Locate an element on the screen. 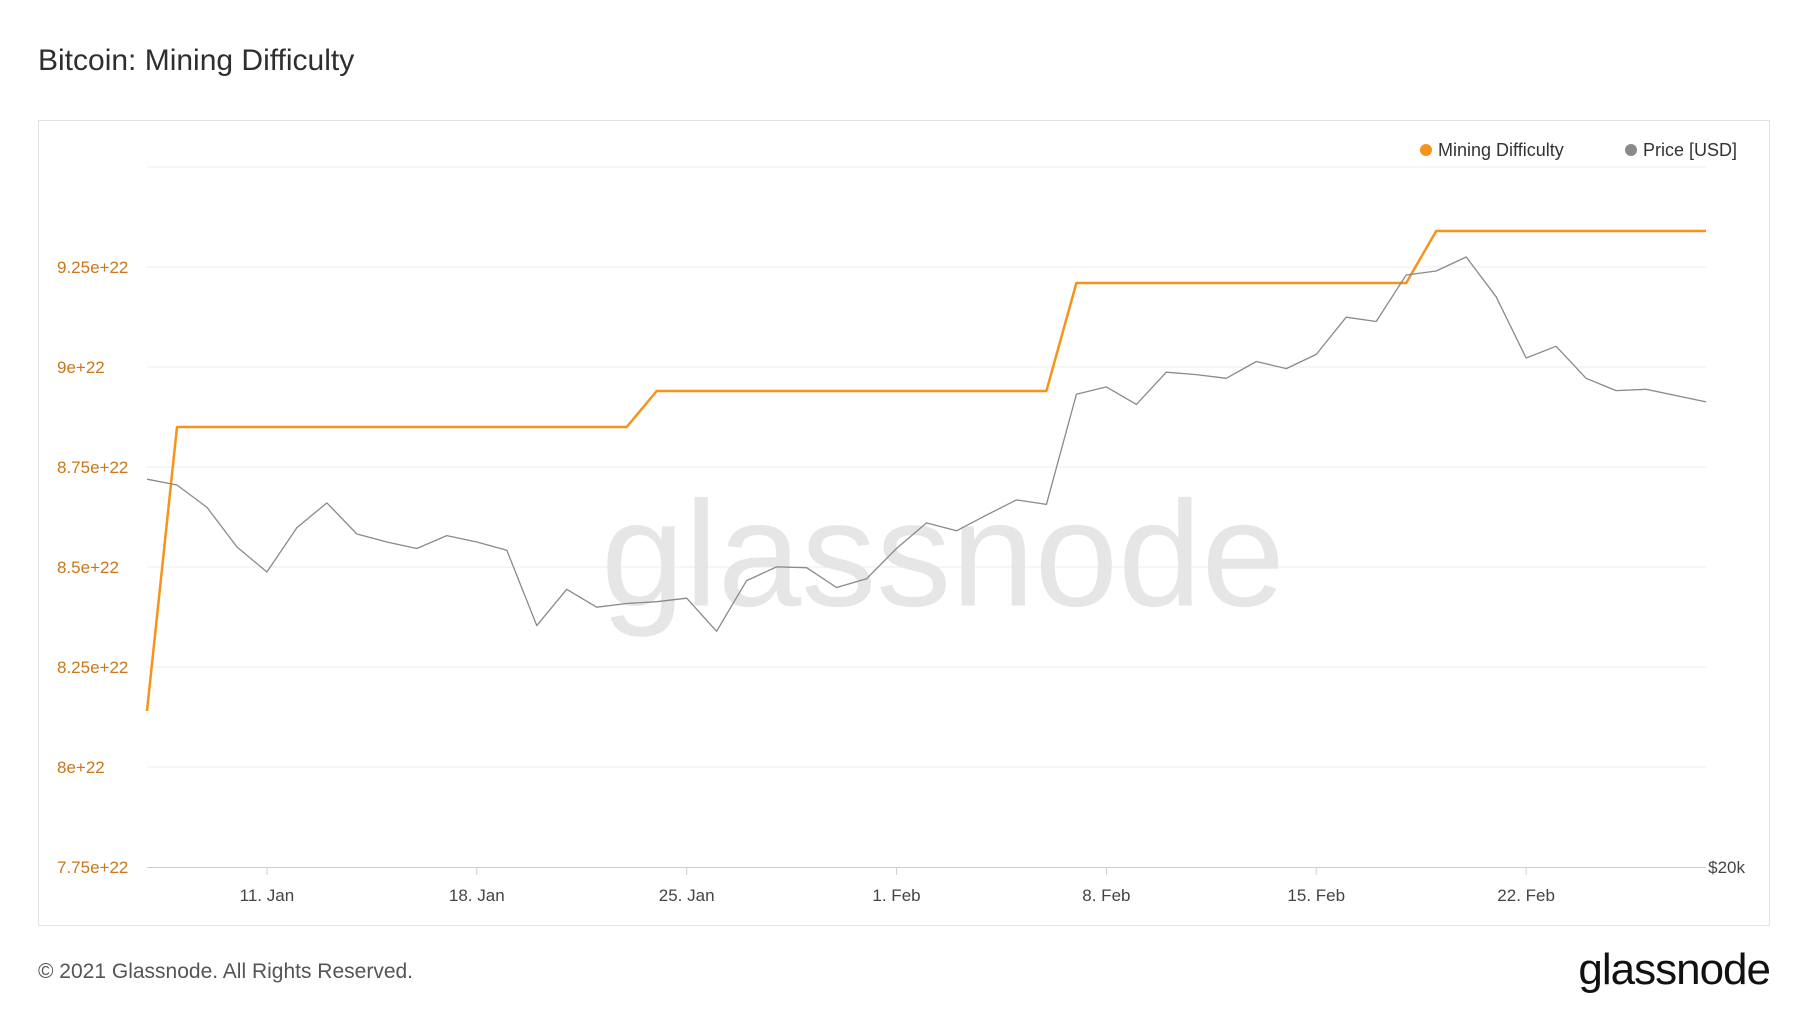 This screenshot has width=1800, height=1013. legend-item-mining-difficulty: Mining Difficulty is located at coordinates (1492, 150).